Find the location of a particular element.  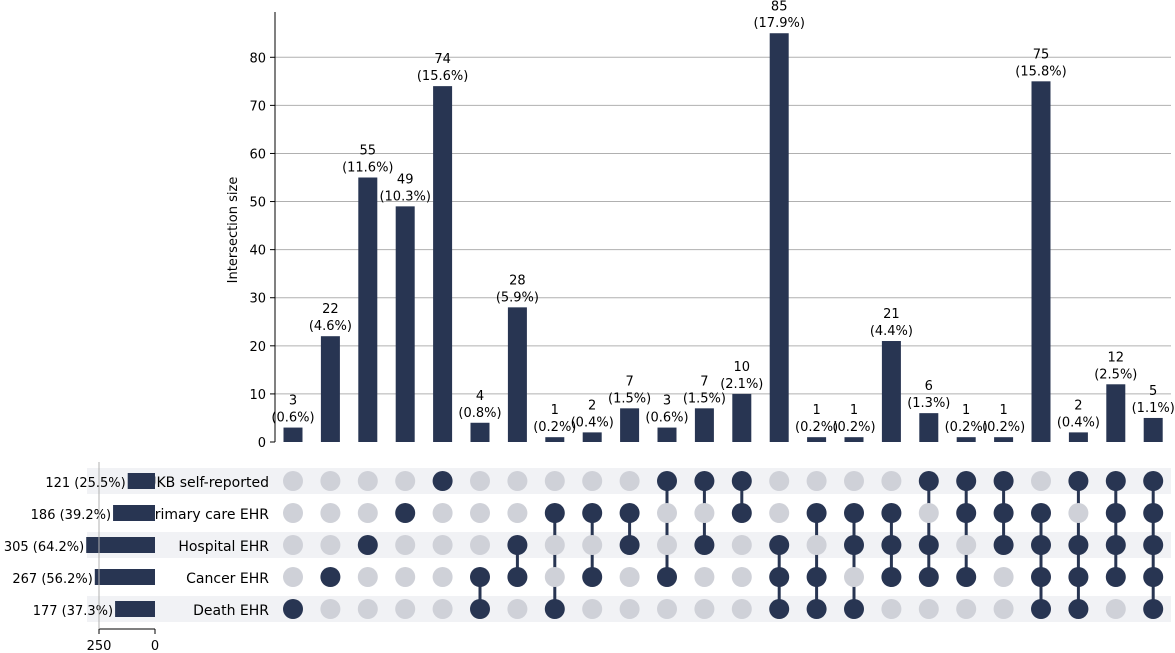

intersection-percent-label: (0.8%) is located at coordinates (479, 413).